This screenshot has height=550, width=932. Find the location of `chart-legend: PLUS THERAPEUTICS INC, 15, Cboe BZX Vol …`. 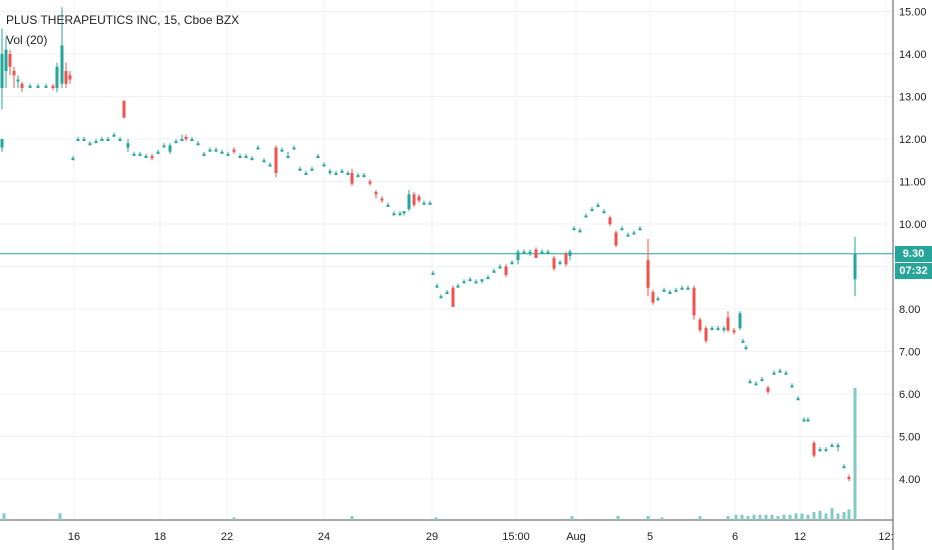

chart-legend: PLUS THERAPEUTICS INC, 15, Cboe BZX Vol … is located at coordinates (122, 30).